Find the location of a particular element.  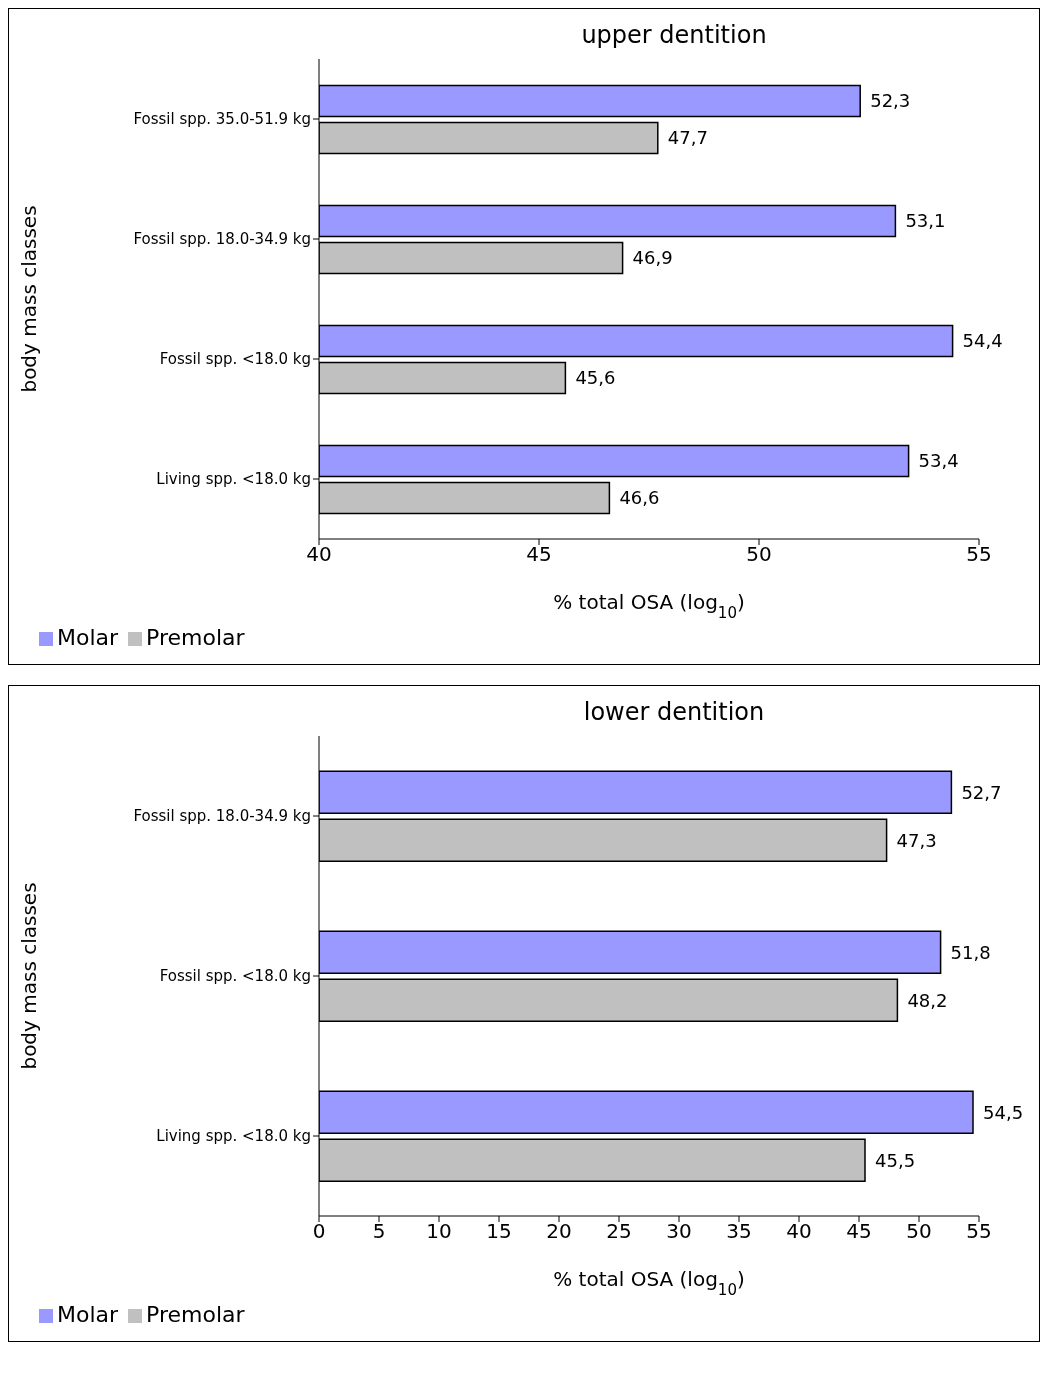

data-label: 53,4 is located at coordinates (938, 461).